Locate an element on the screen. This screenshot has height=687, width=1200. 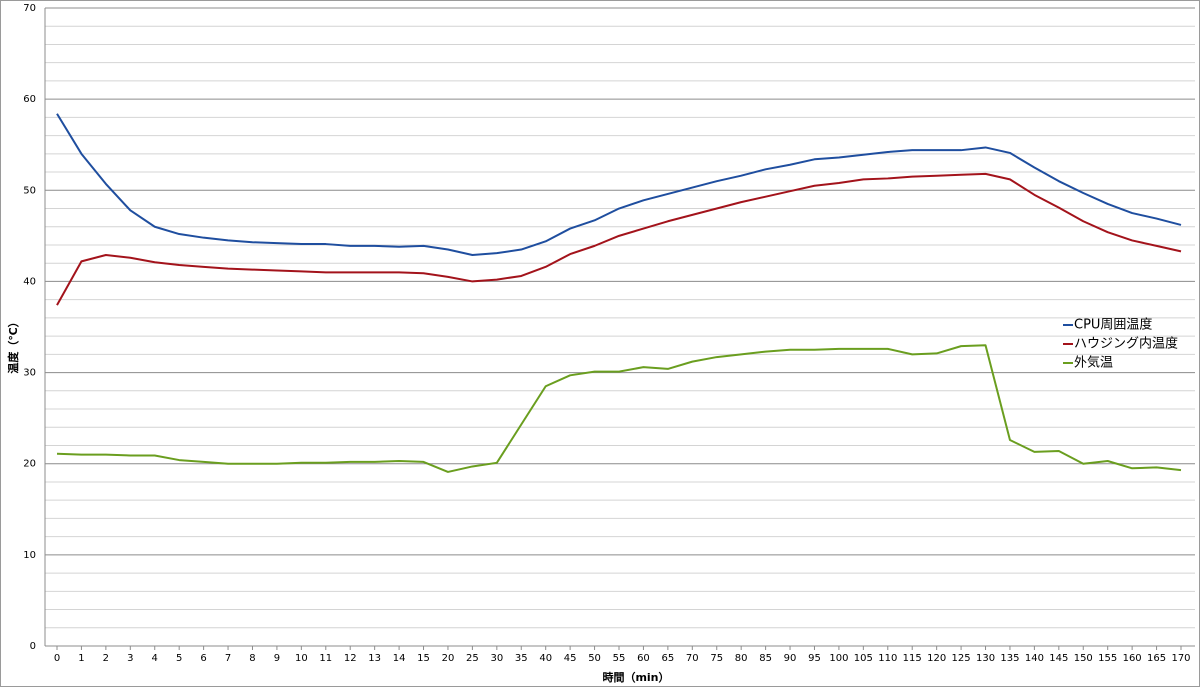
legend-label: 外気温 is located at coordinates (1093, 363).